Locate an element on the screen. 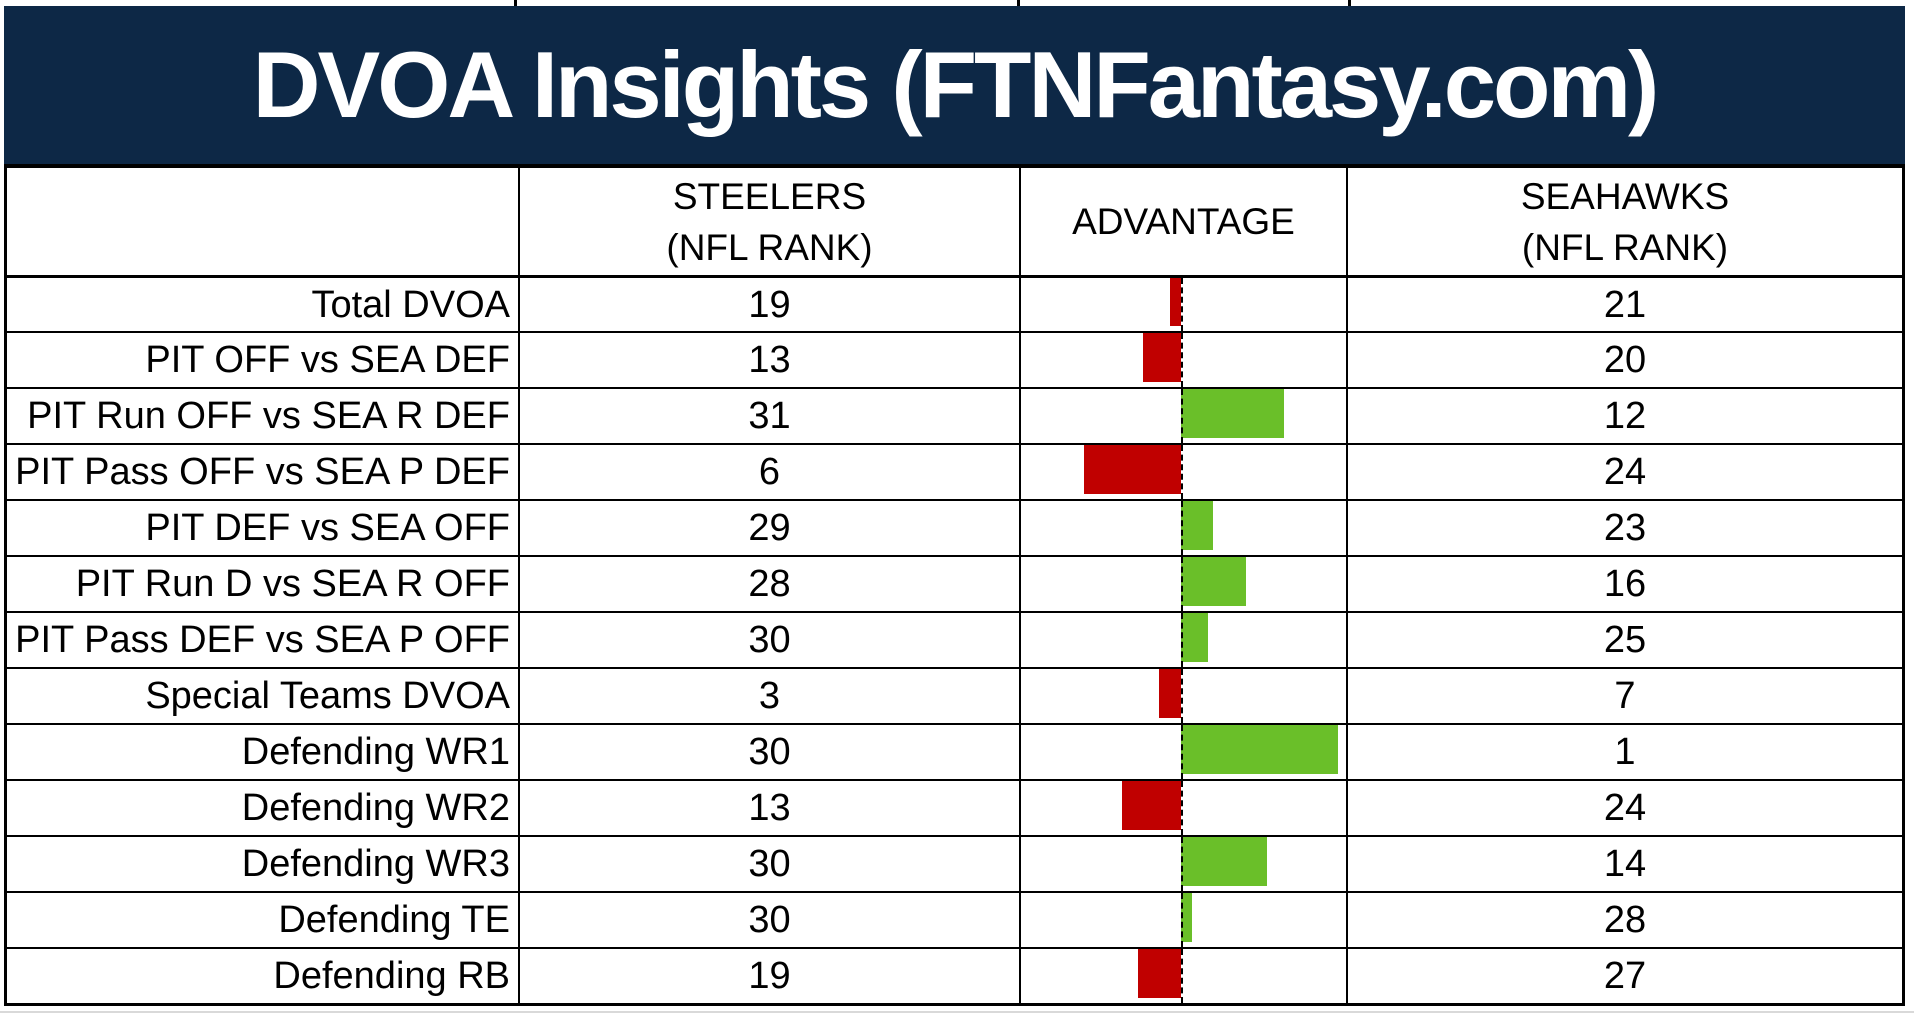 This screenshot has width=1914, height=1014. seahawks-rank-value: 12 is located at coordinates (1624, 415).